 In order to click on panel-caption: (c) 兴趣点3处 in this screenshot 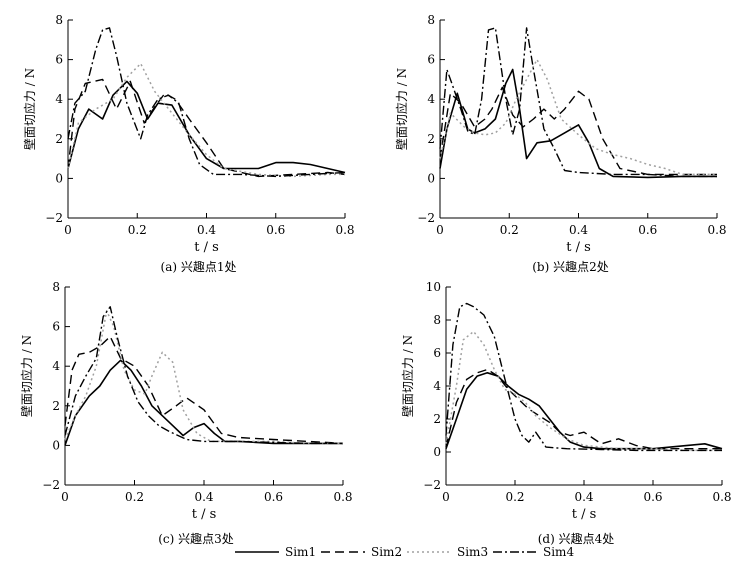, I will do `click(196, 538)`.